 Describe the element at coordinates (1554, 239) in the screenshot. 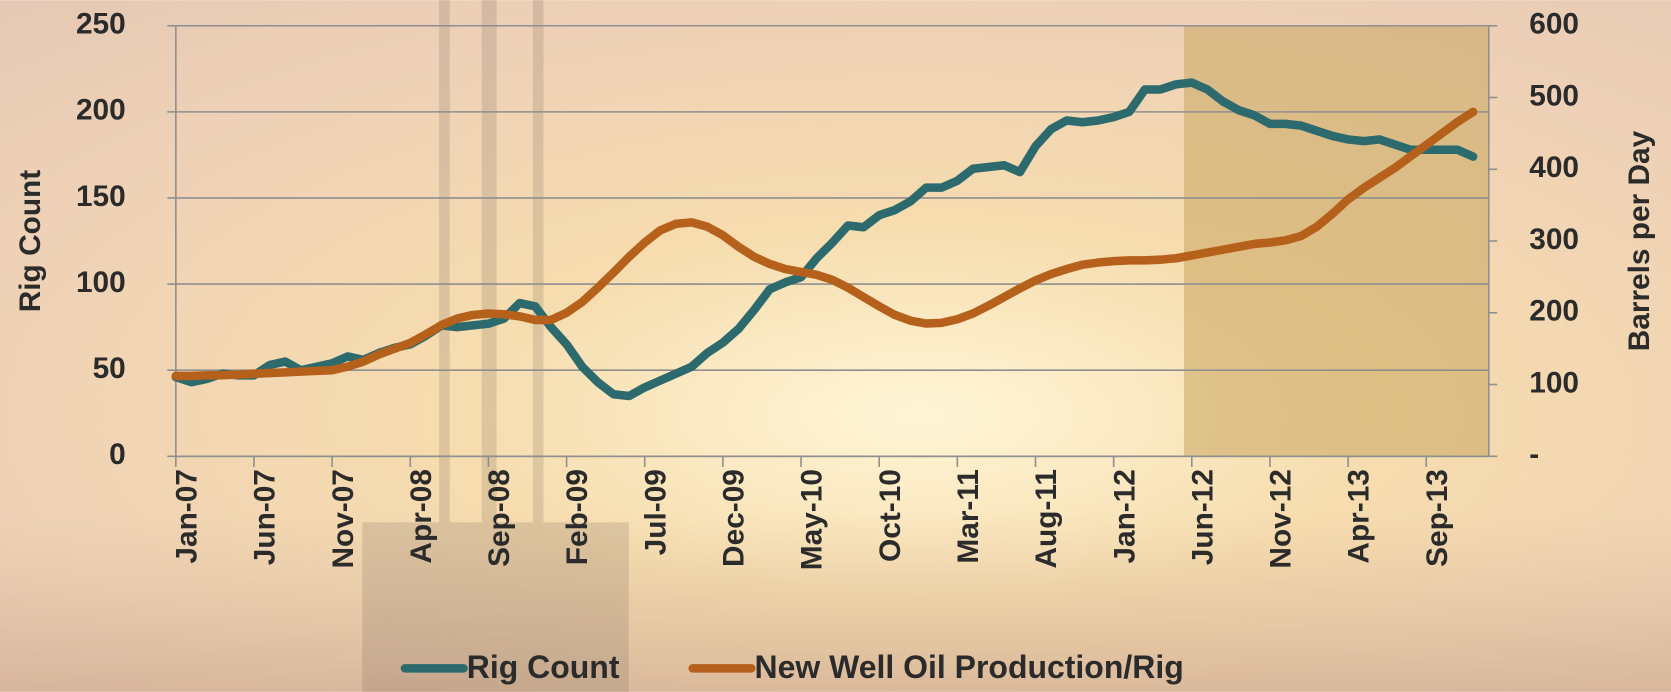

I see `y2-tick-label: 300` at that location.